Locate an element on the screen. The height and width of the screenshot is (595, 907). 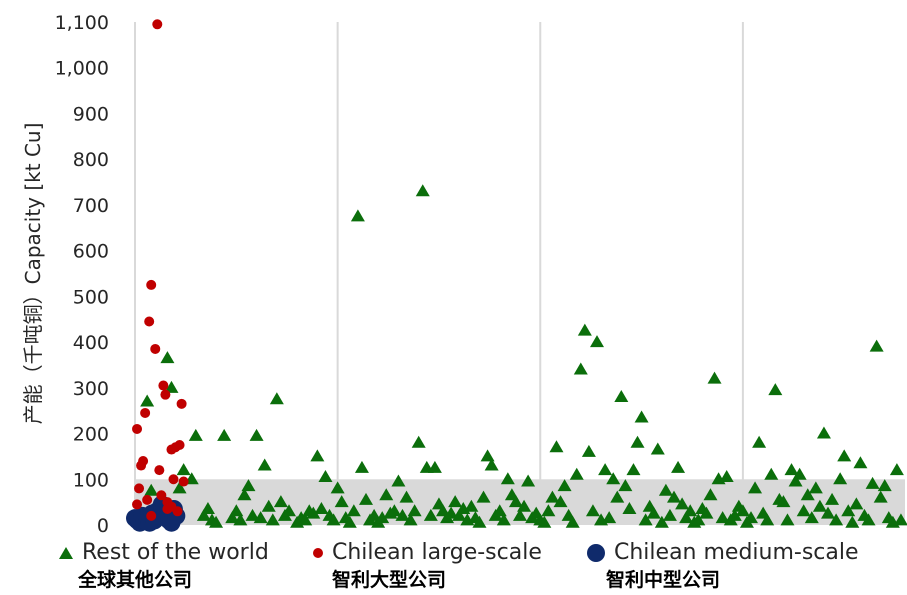
legend-label-large-cn: 智利大型公司 is located at coordinates (389, 580).